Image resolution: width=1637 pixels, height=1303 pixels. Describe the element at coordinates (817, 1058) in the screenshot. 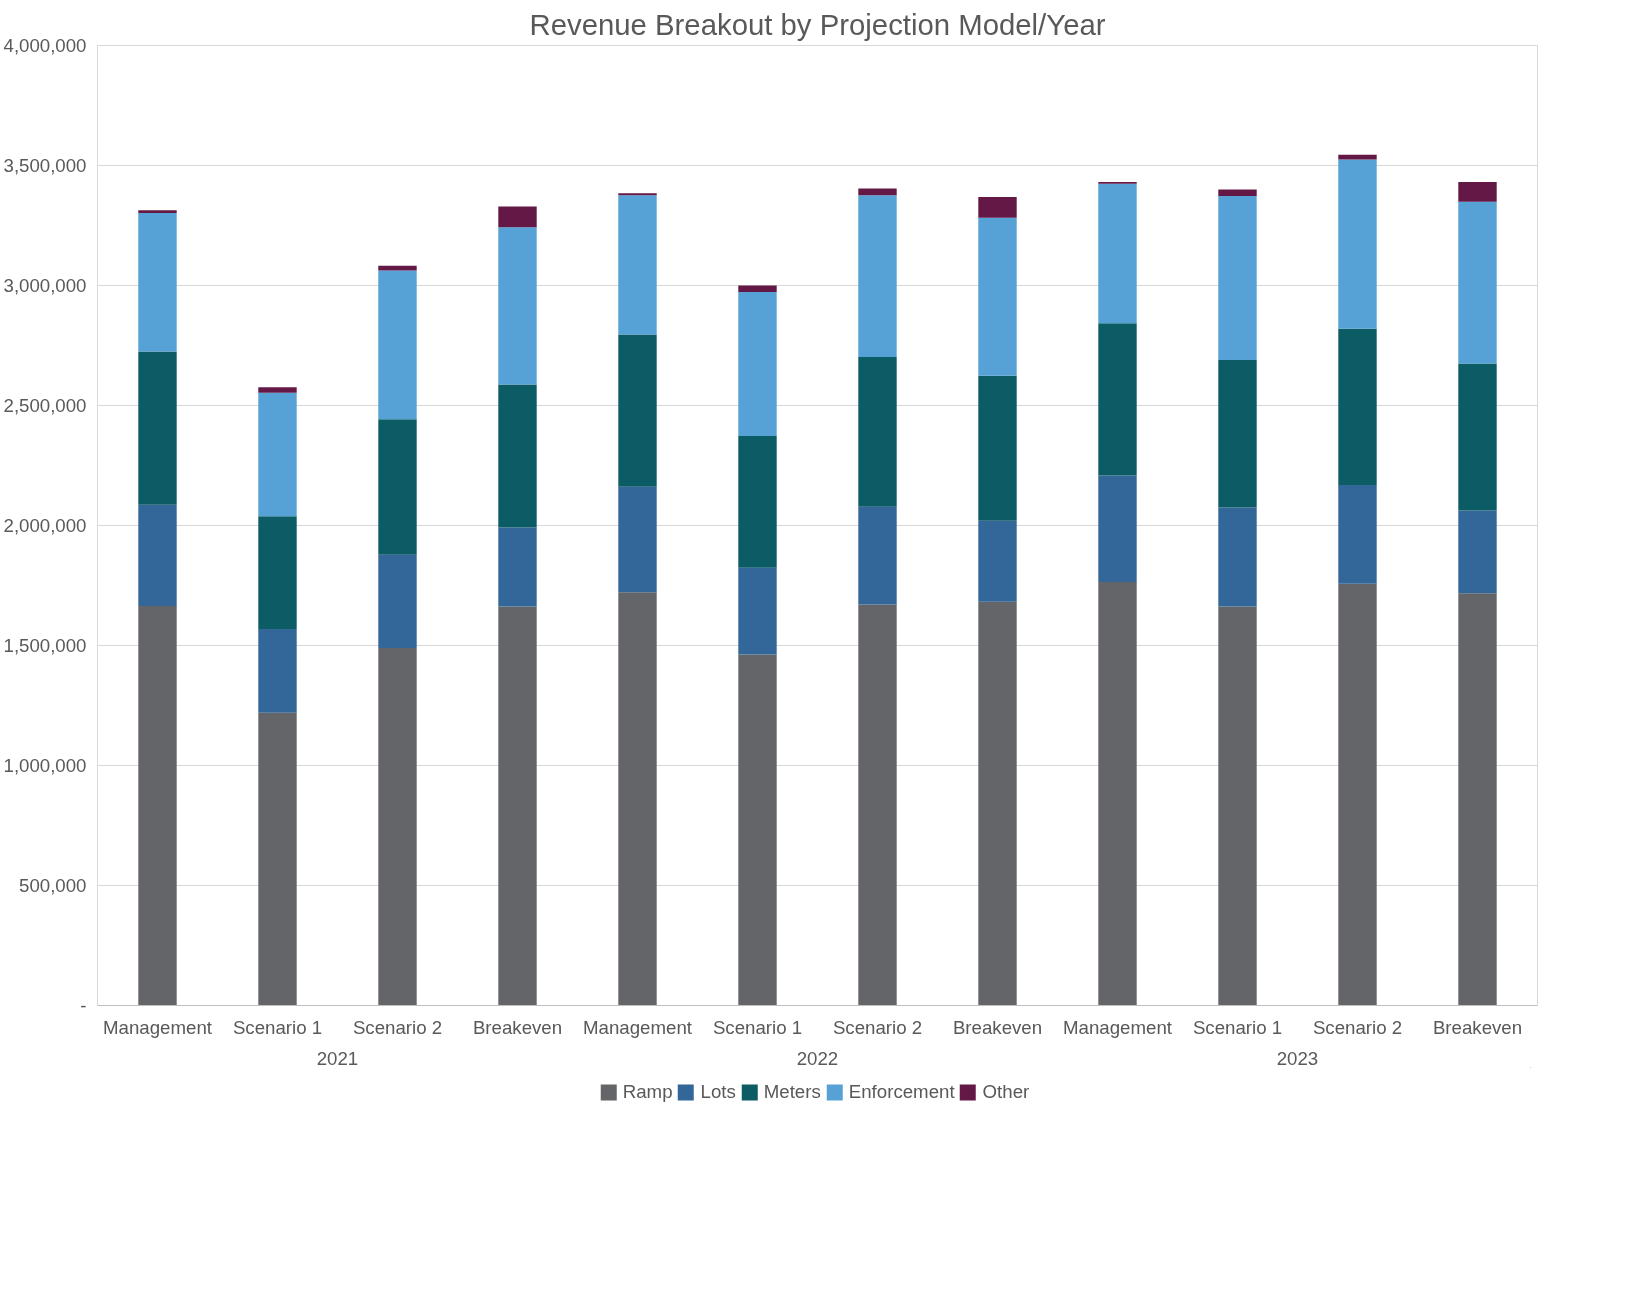

I see `text: 2022` at that location.